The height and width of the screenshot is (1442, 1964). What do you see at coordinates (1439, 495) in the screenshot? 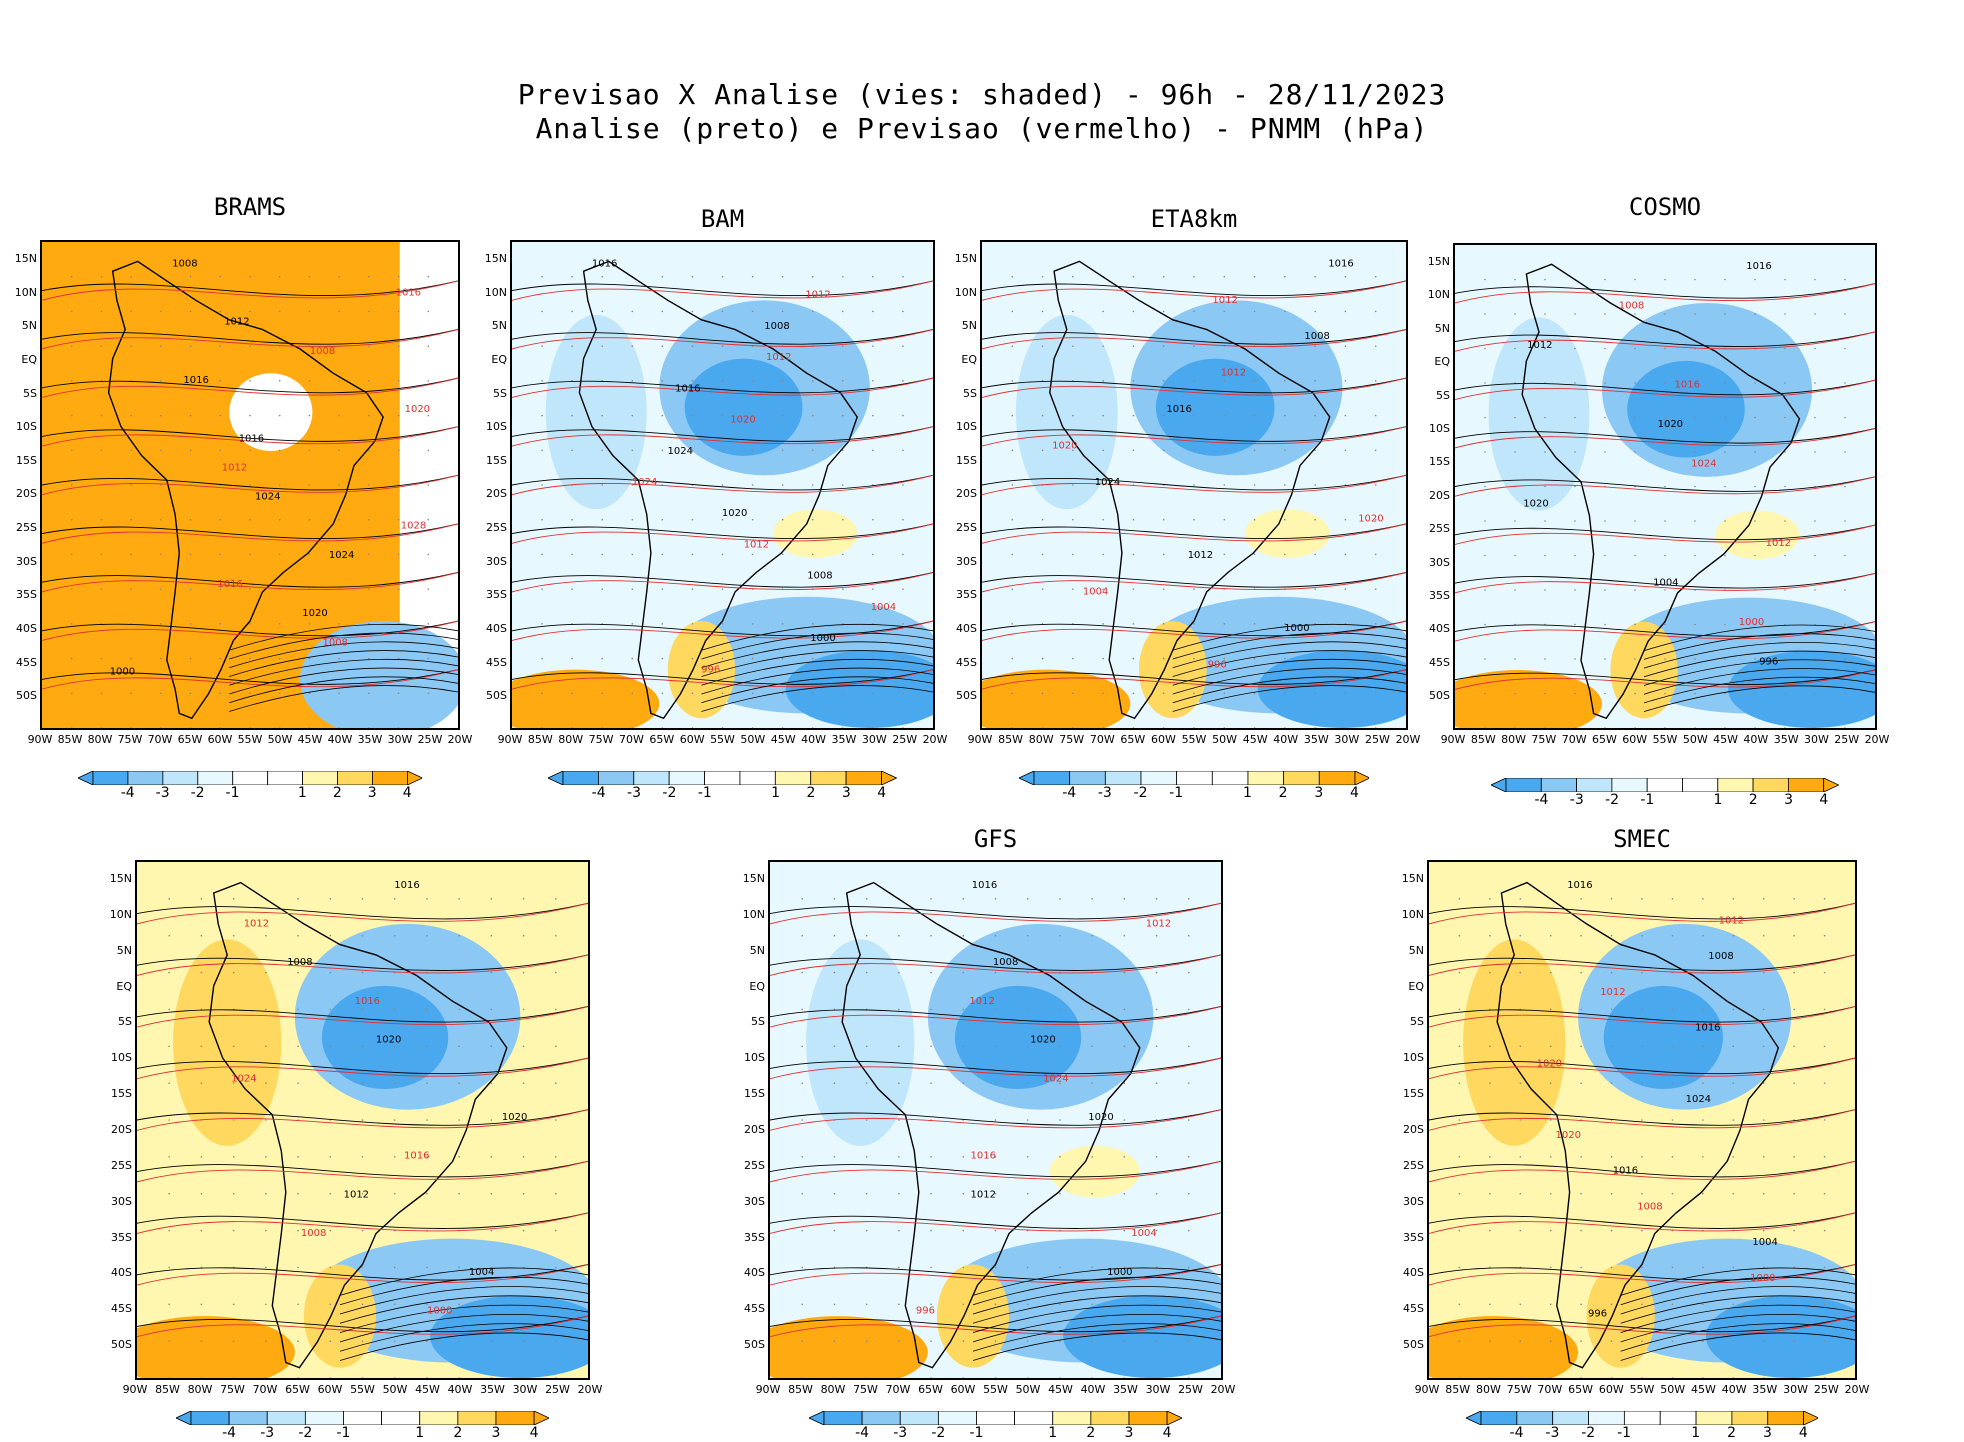
I see `lat-tick-label: 20S` at bounding box center [1439, 495].